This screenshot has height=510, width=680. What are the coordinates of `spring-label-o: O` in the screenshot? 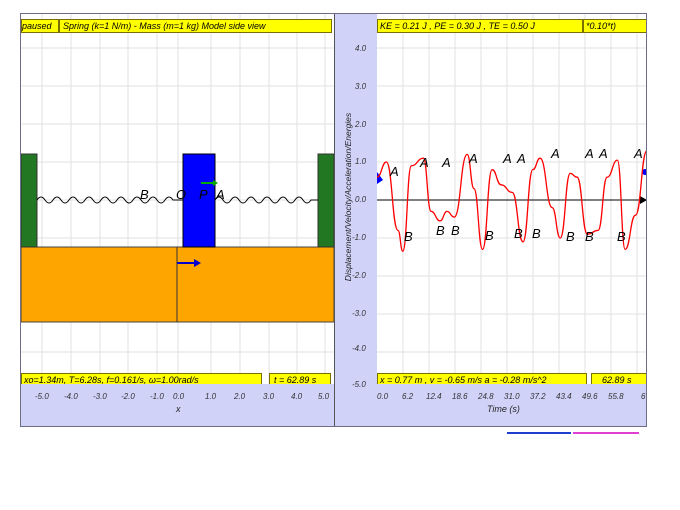 It's located at (181, 194).